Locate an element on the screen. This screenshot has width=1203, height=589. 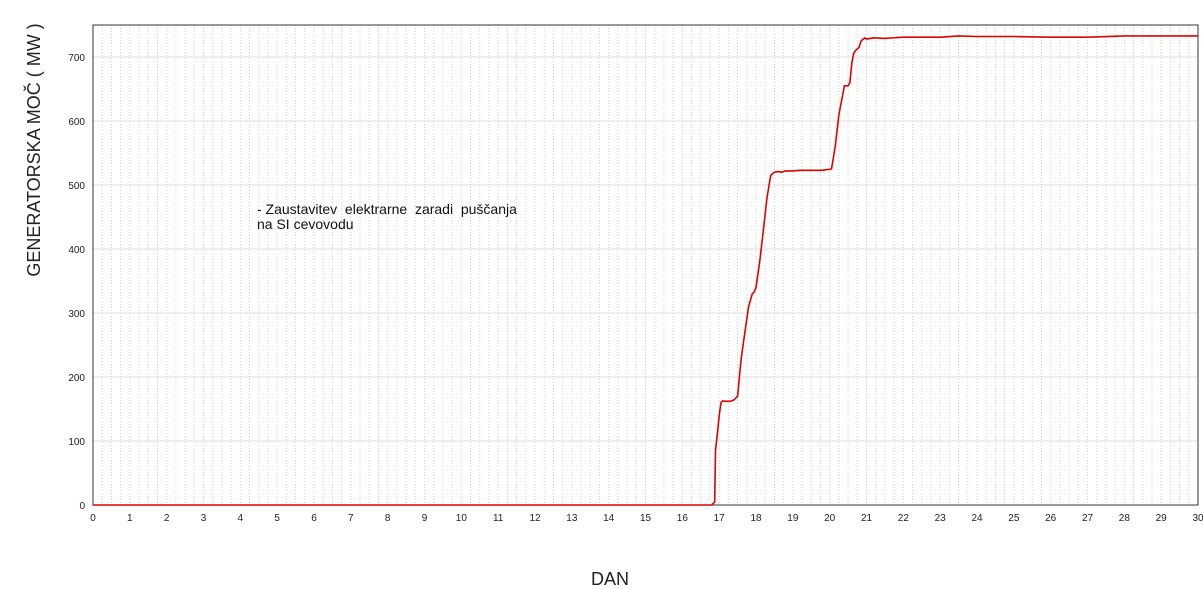
x-tick-label: 29 is located at coordinates (1162, 518).